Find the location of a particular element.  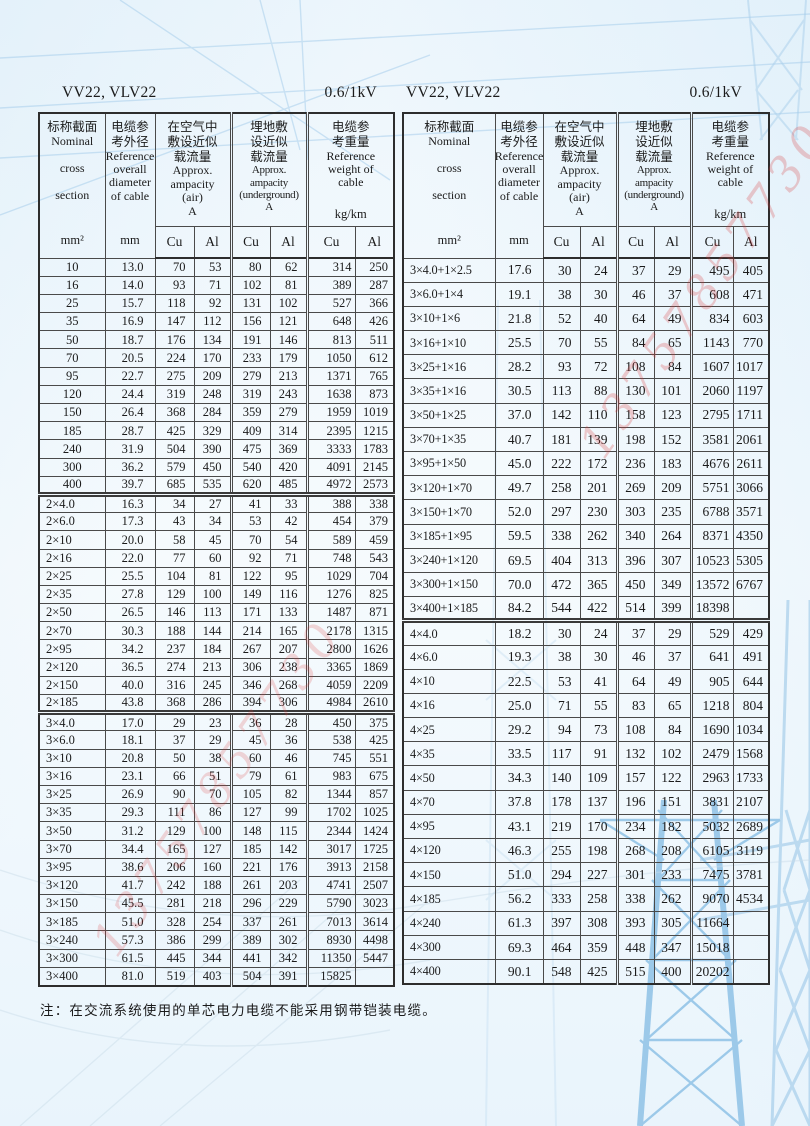

cell-diameter: 22.5 is located at coordinates (519, 681).